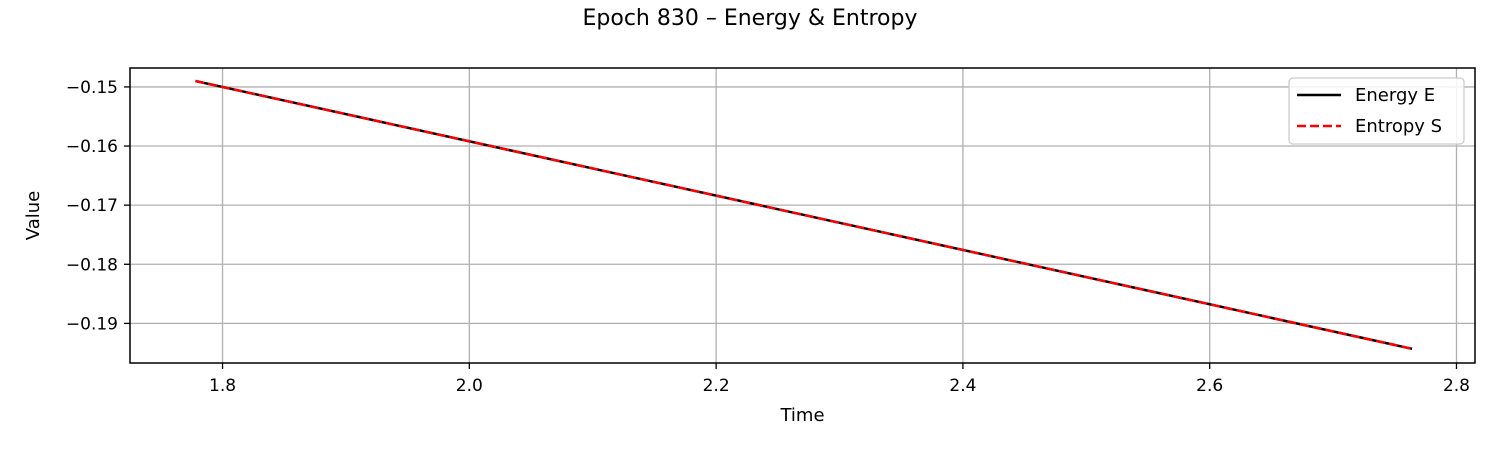 The image size is (1500, 450). What do you see at coordinates (92, 147) in the screenshot?
I see `y-tick-label: −0.16` at bounding box center [92, 147].